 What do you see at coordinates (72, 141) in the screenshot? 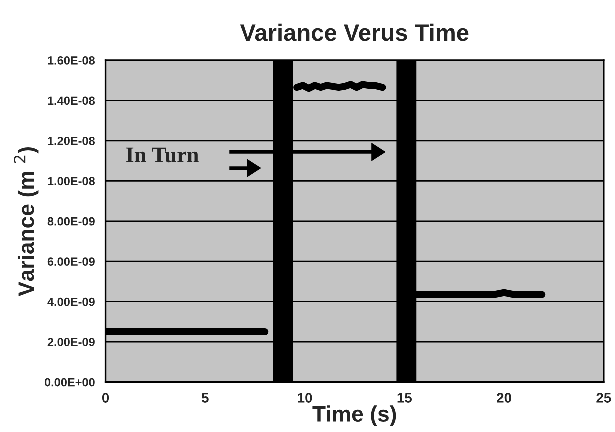
I see `y-tick-label: 1.20E-08` at bounding box center [72, 141].